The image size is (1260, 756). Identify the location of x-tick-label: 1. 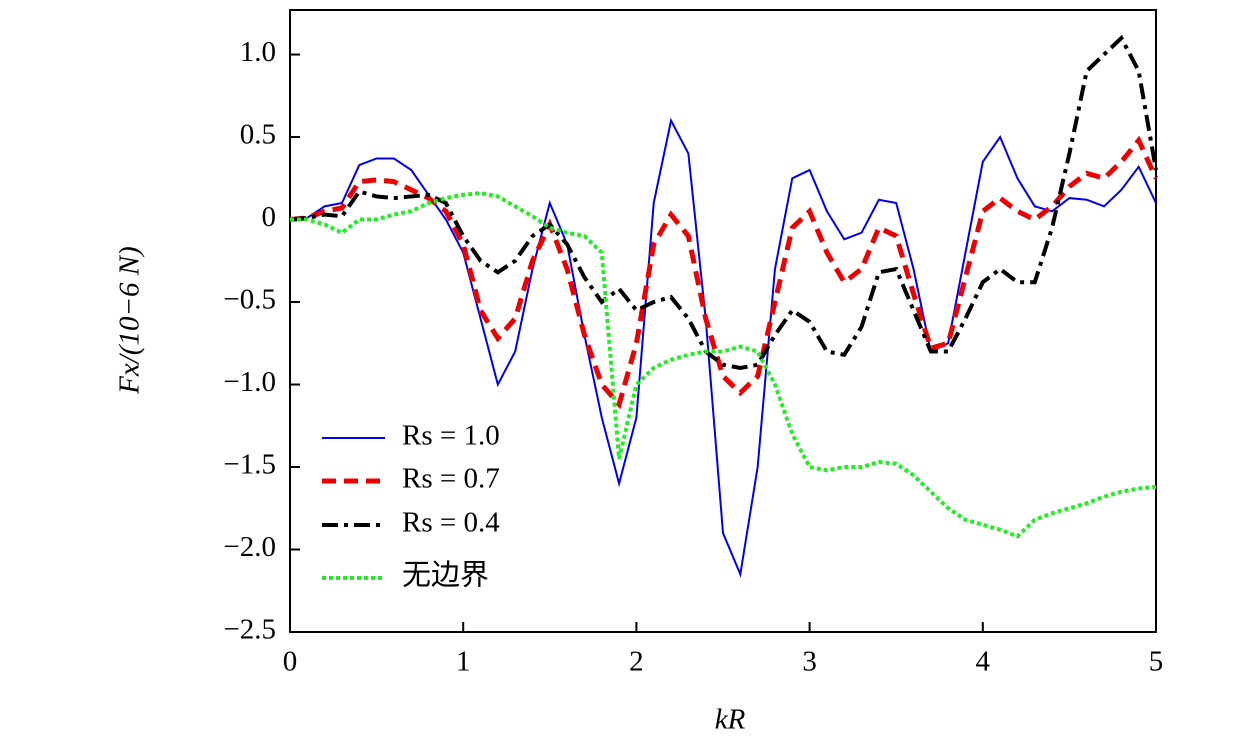
(463, 662).